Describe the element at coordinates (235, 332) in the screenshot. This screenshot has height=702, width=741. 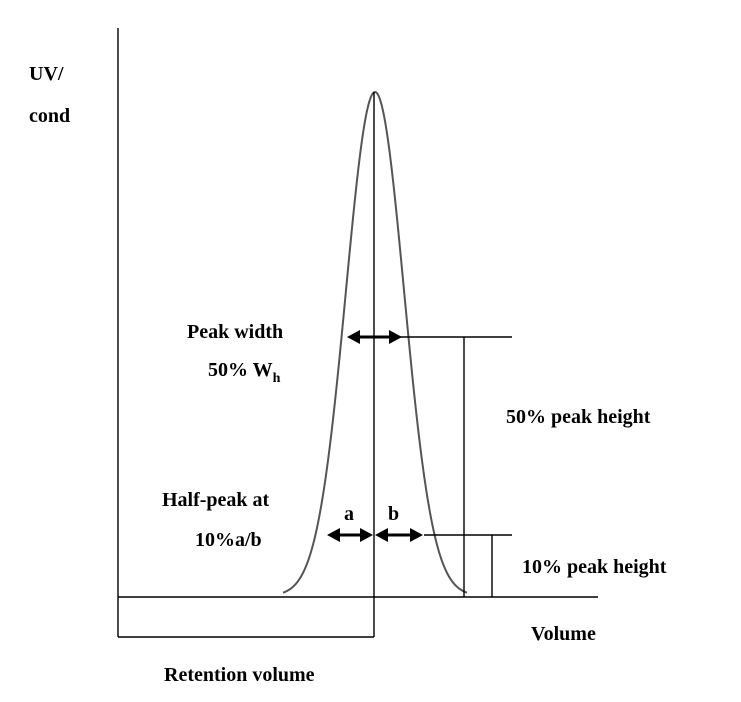
I see `peak-width-label: Peak width` at that location.